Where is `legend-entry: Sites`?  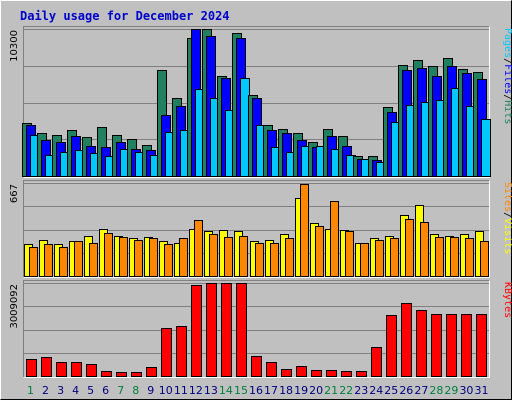 legend-entry: Sites is located at coordinates (507, 197).